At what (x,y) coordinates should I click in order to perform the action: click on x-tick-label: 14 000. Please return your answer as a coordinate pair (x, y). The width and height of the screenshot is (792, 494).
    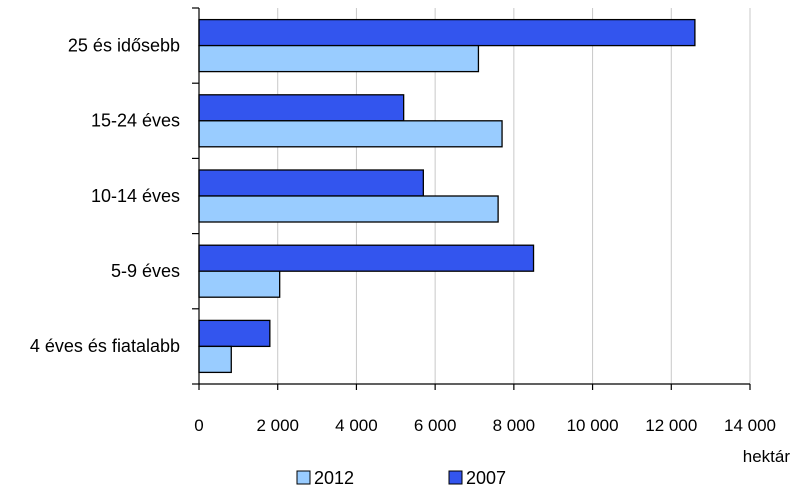
    Looking at the image, I should click on (750, 425).